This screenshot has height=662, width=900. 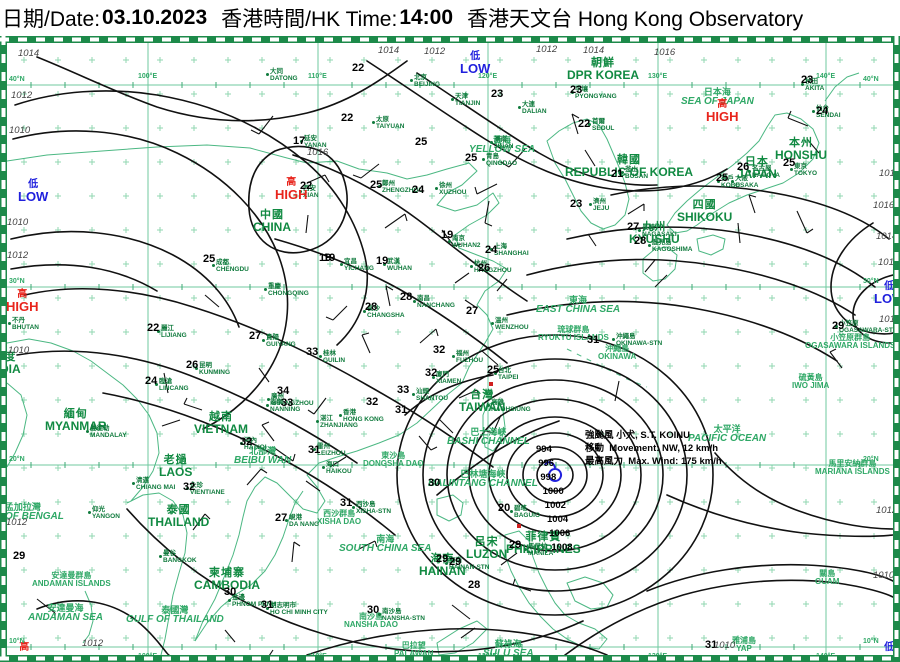 I want to click on island-label-xisha-dao: 西沙群島 XISHA DAO, so click(x=339, y=517).